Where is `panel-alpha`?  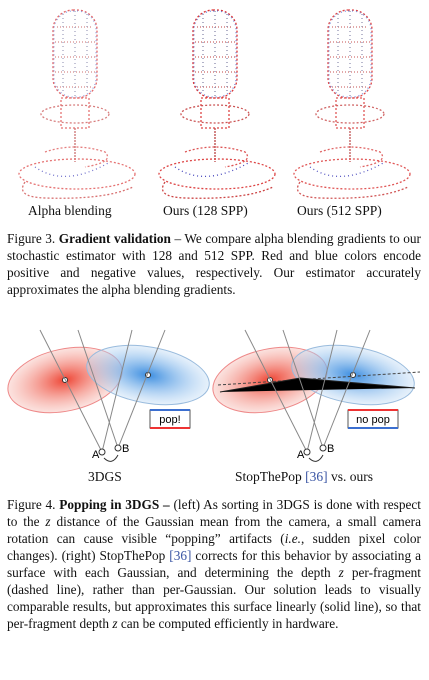 panel-alpha is located at coordinates (77, 104).